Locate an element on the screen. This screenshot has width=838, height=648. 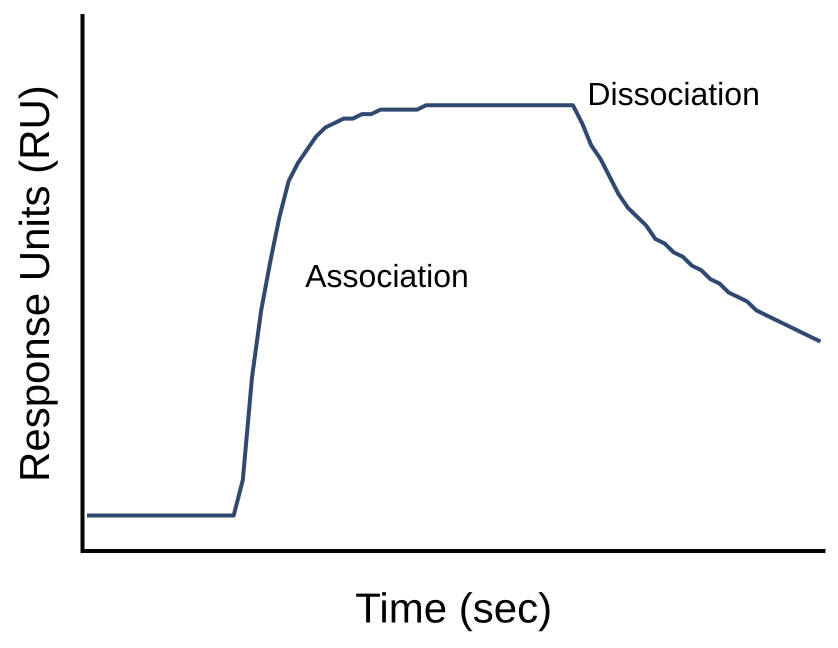
y-axis-title: Response Units (RU) is located at coordinates (34, 283).